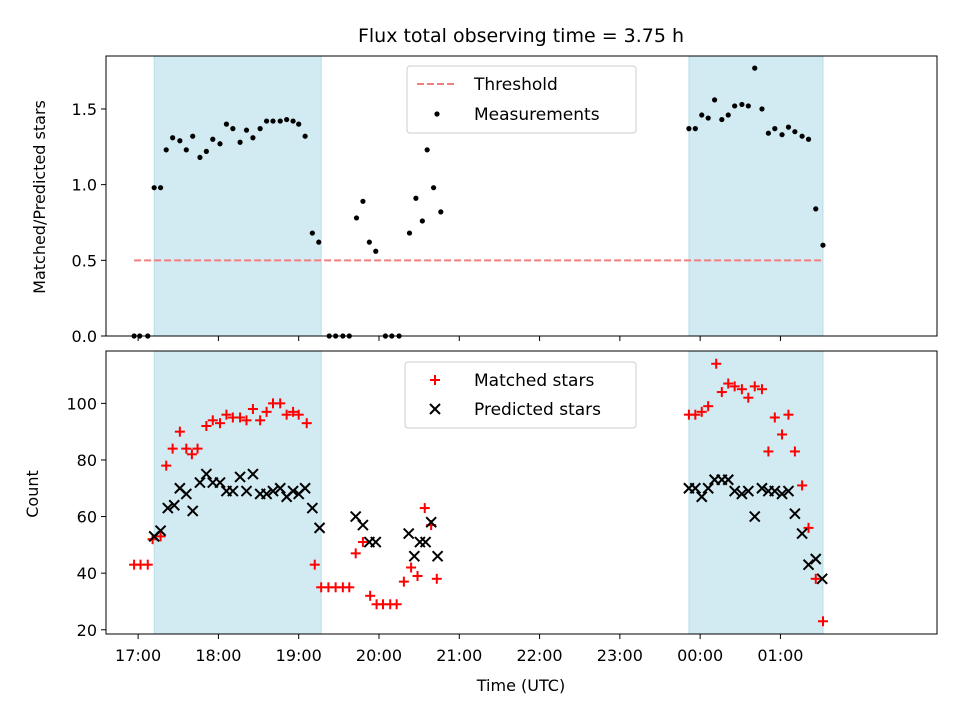 The height and width of the screenshot is (724, 960). I want to click on x-tick-label: 23:00, so click(620, 655).